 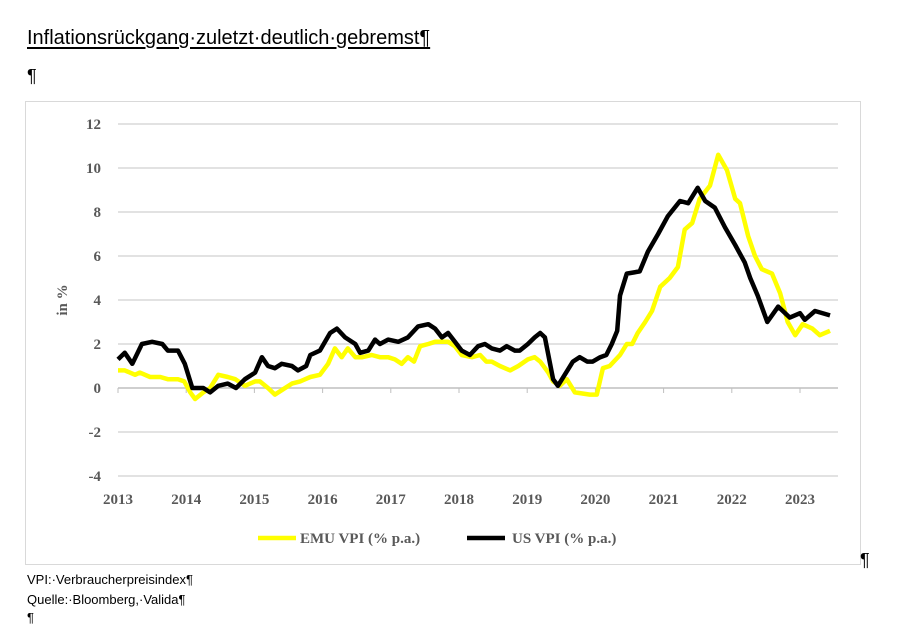 What do you see at coordinates (732, 500) in the screenshot?
I see `x-tick-label: 2022` at bounding box center [732, 500].